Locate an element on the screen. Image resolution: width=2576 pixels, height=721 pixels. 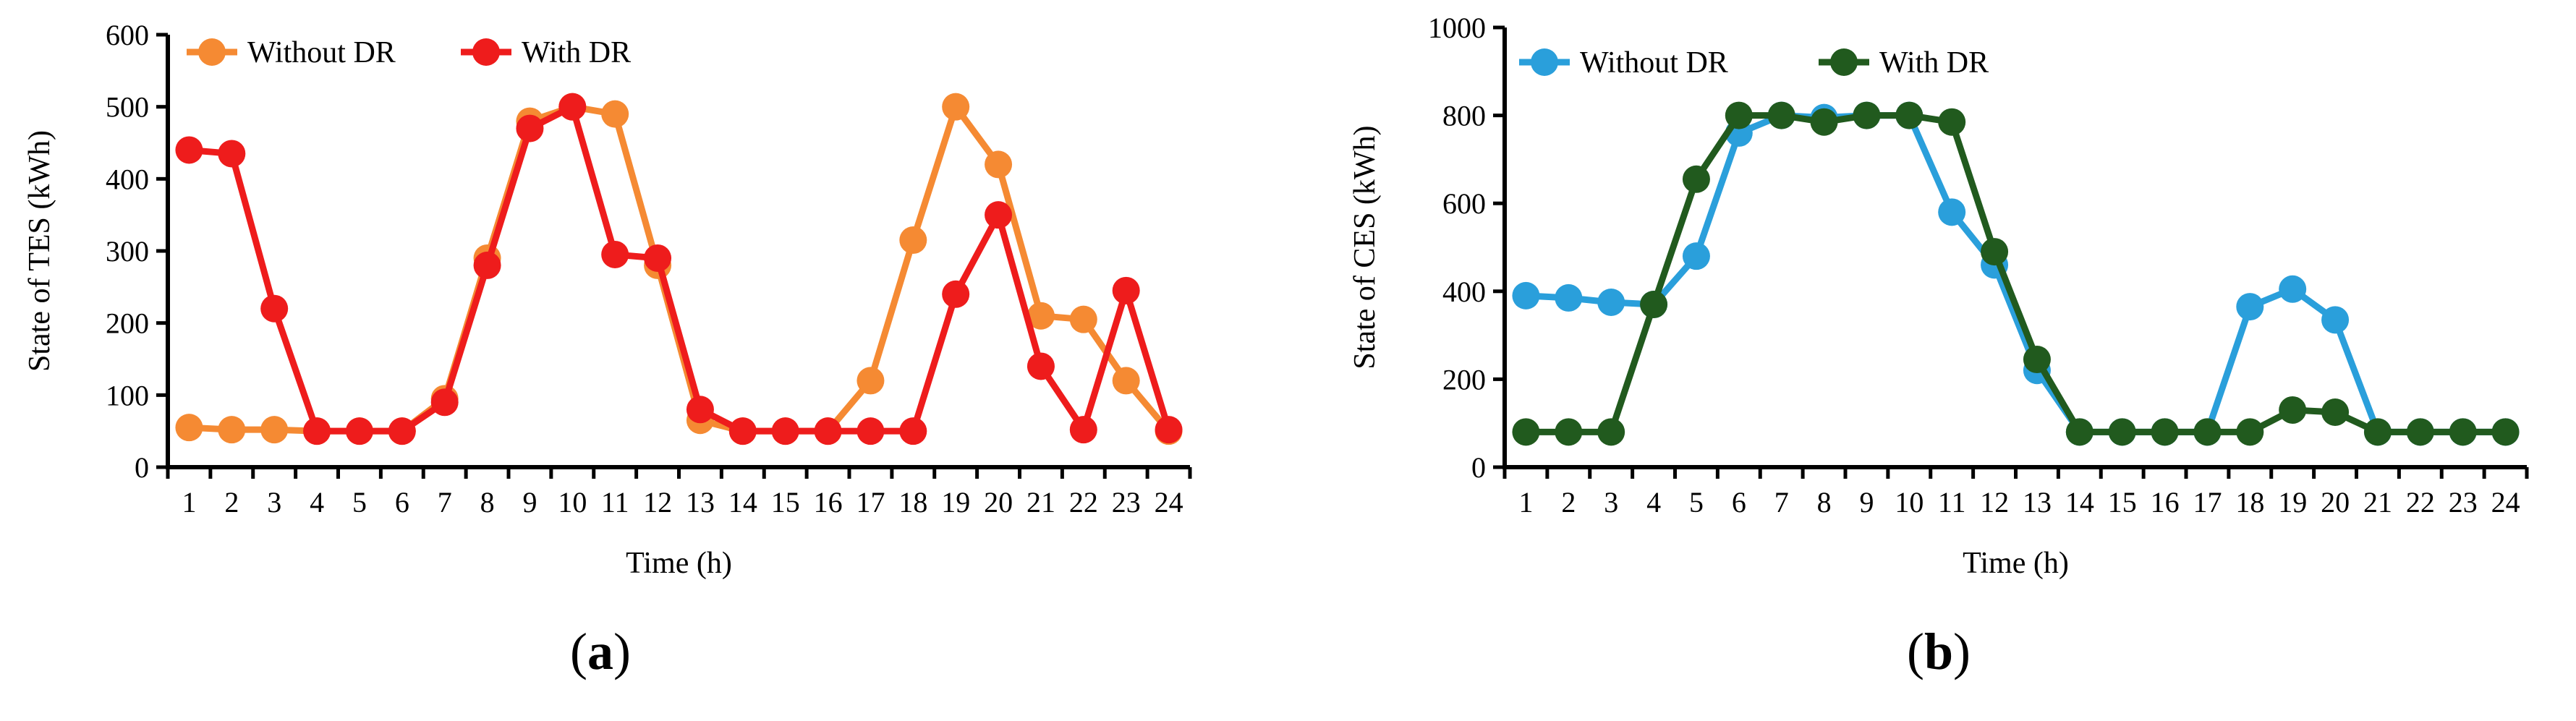
legend-label: Without DR is located at coordinates (1654, 63).